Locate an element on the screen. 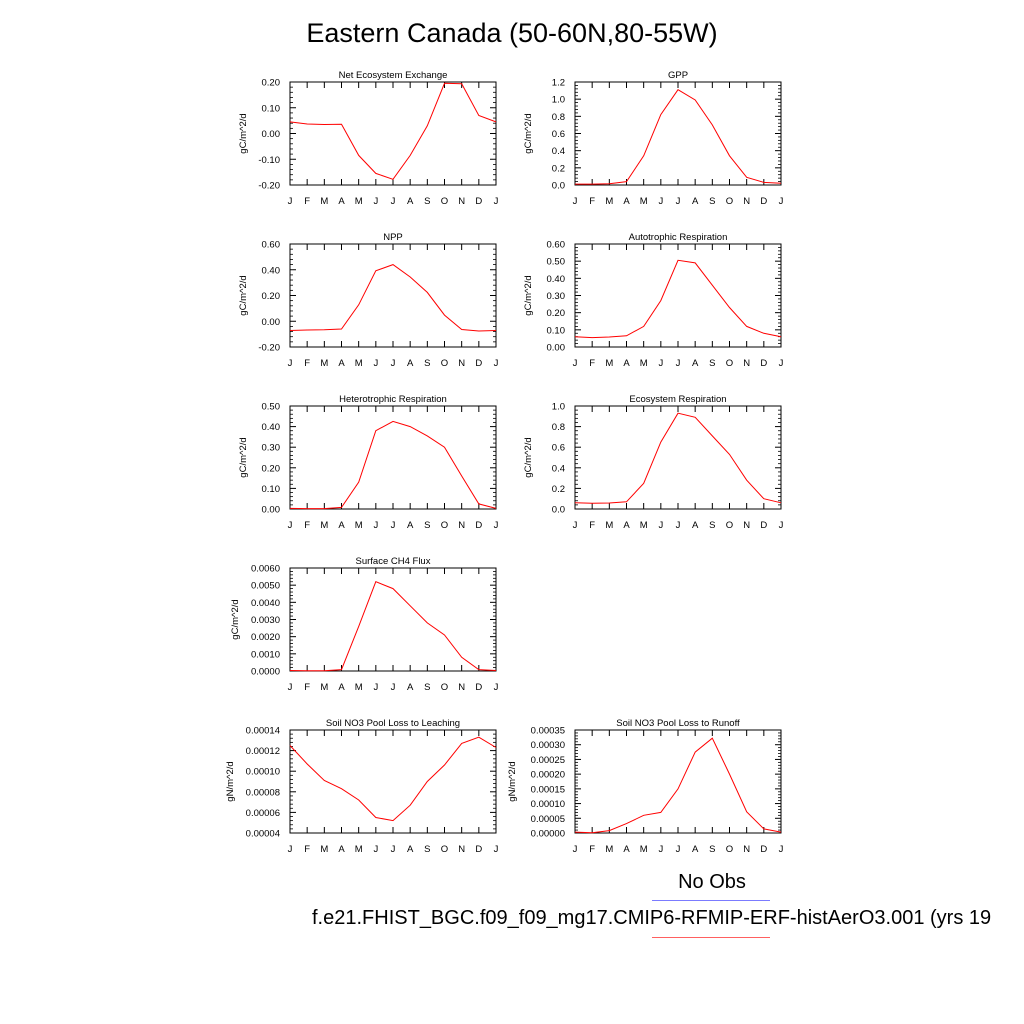  y-tick-label: 0.00012 is located at coordinates (263, 751).